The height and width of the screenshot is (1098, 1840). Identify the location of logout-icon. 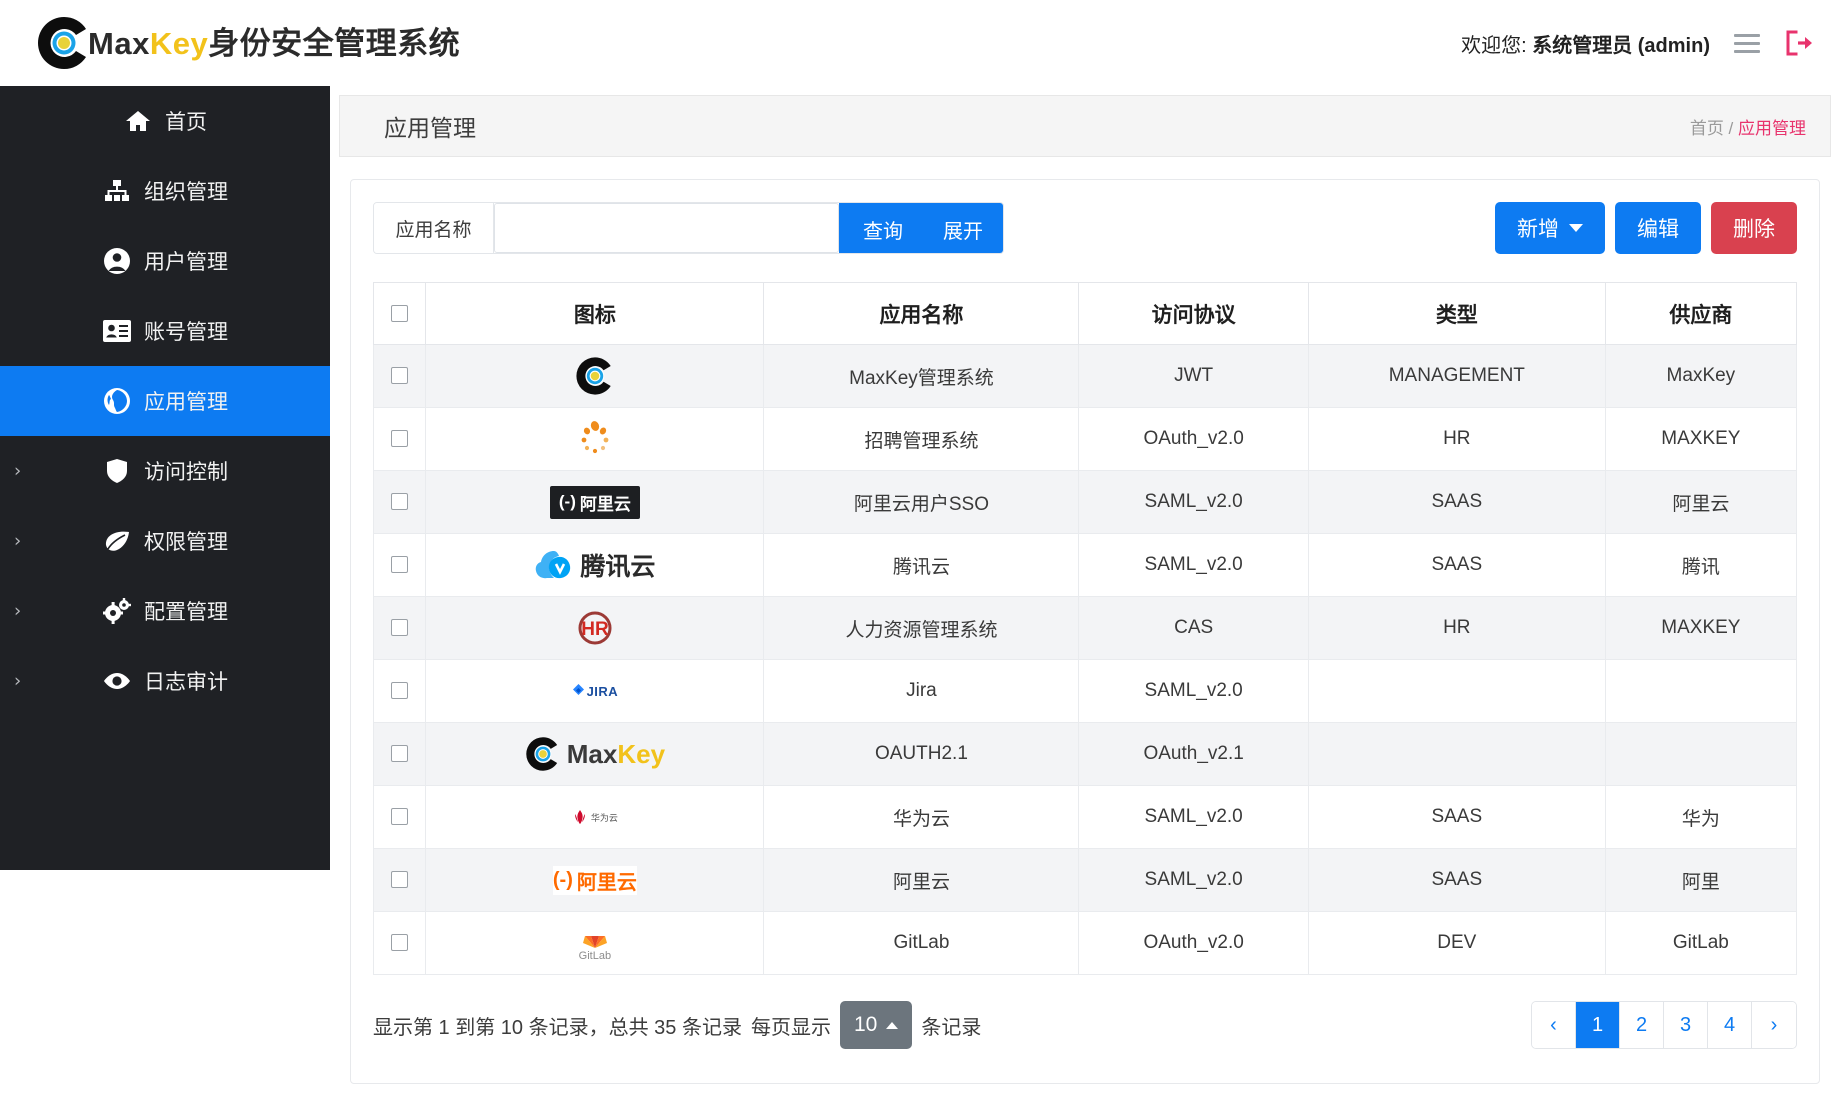
(1799, 43).